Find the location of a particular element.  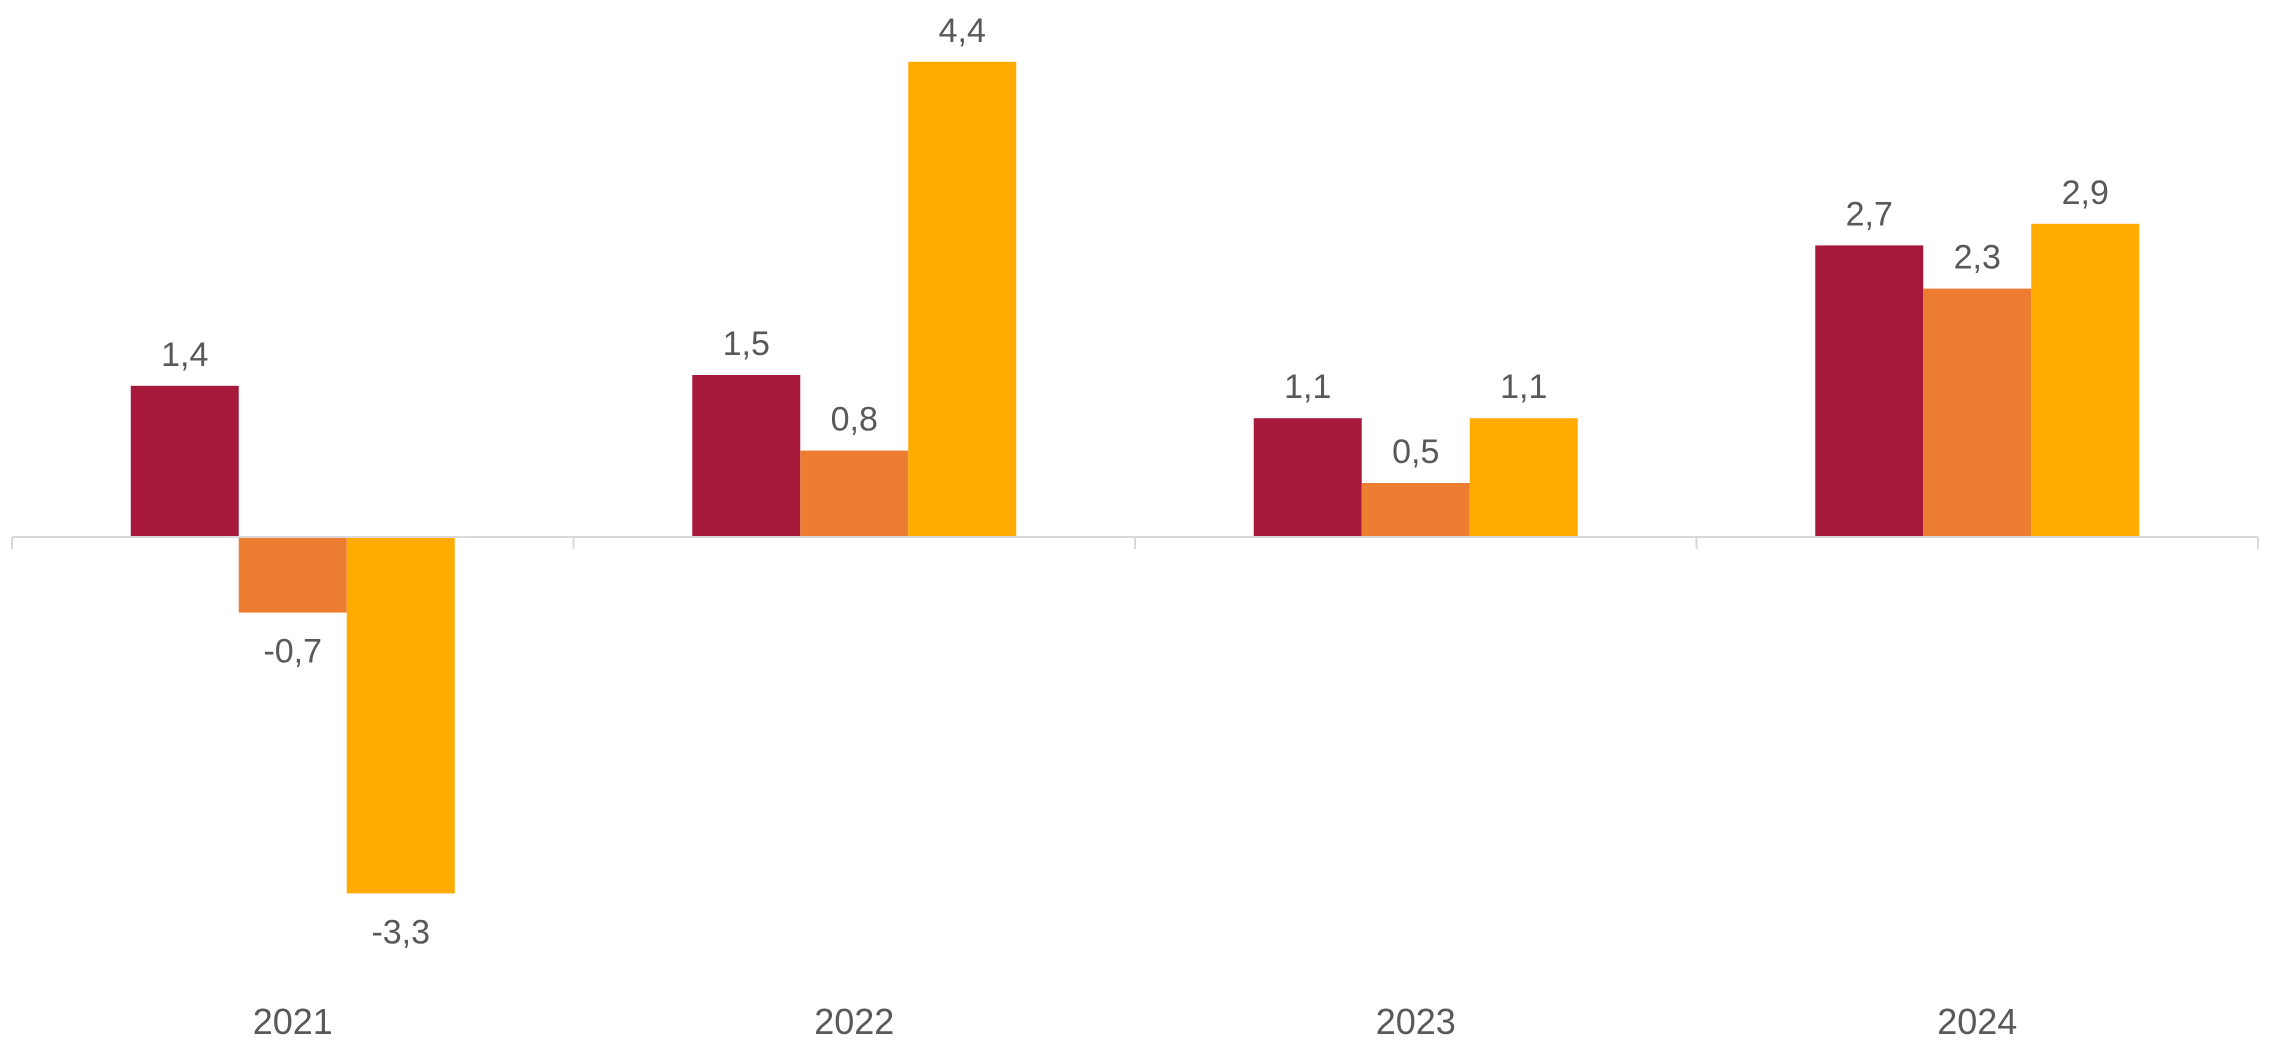

data-label-2024-series-1: 2,7 is located at coordinates (1869, 214).